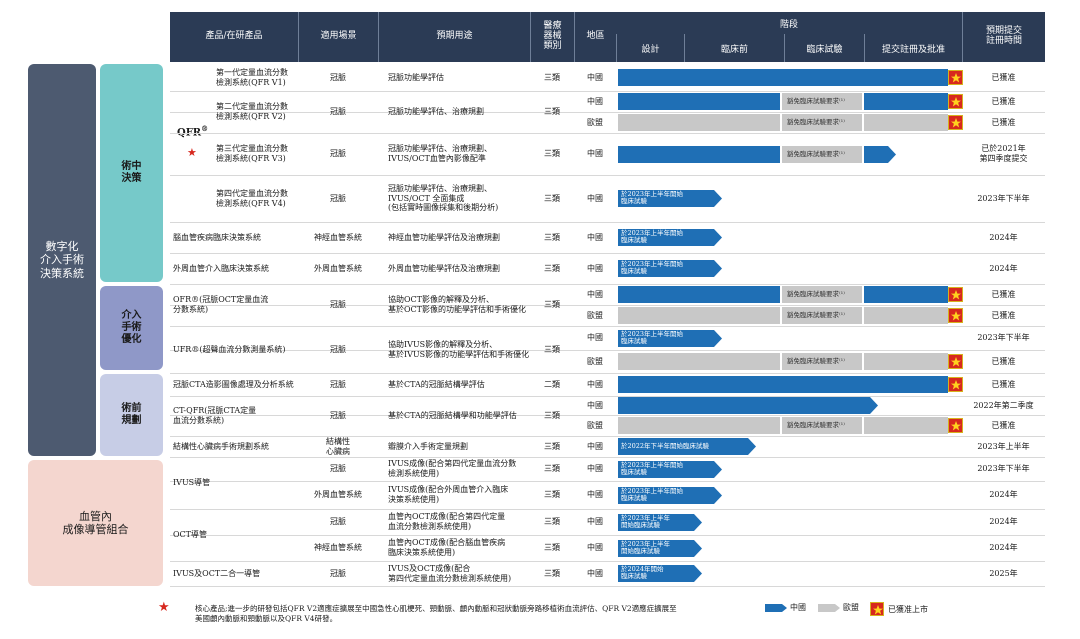 This screenshot has height=639, width=1080. Describe the element at coordinates (552, 384) in the screenshot. I see `row-device-class: 二類` at that location.